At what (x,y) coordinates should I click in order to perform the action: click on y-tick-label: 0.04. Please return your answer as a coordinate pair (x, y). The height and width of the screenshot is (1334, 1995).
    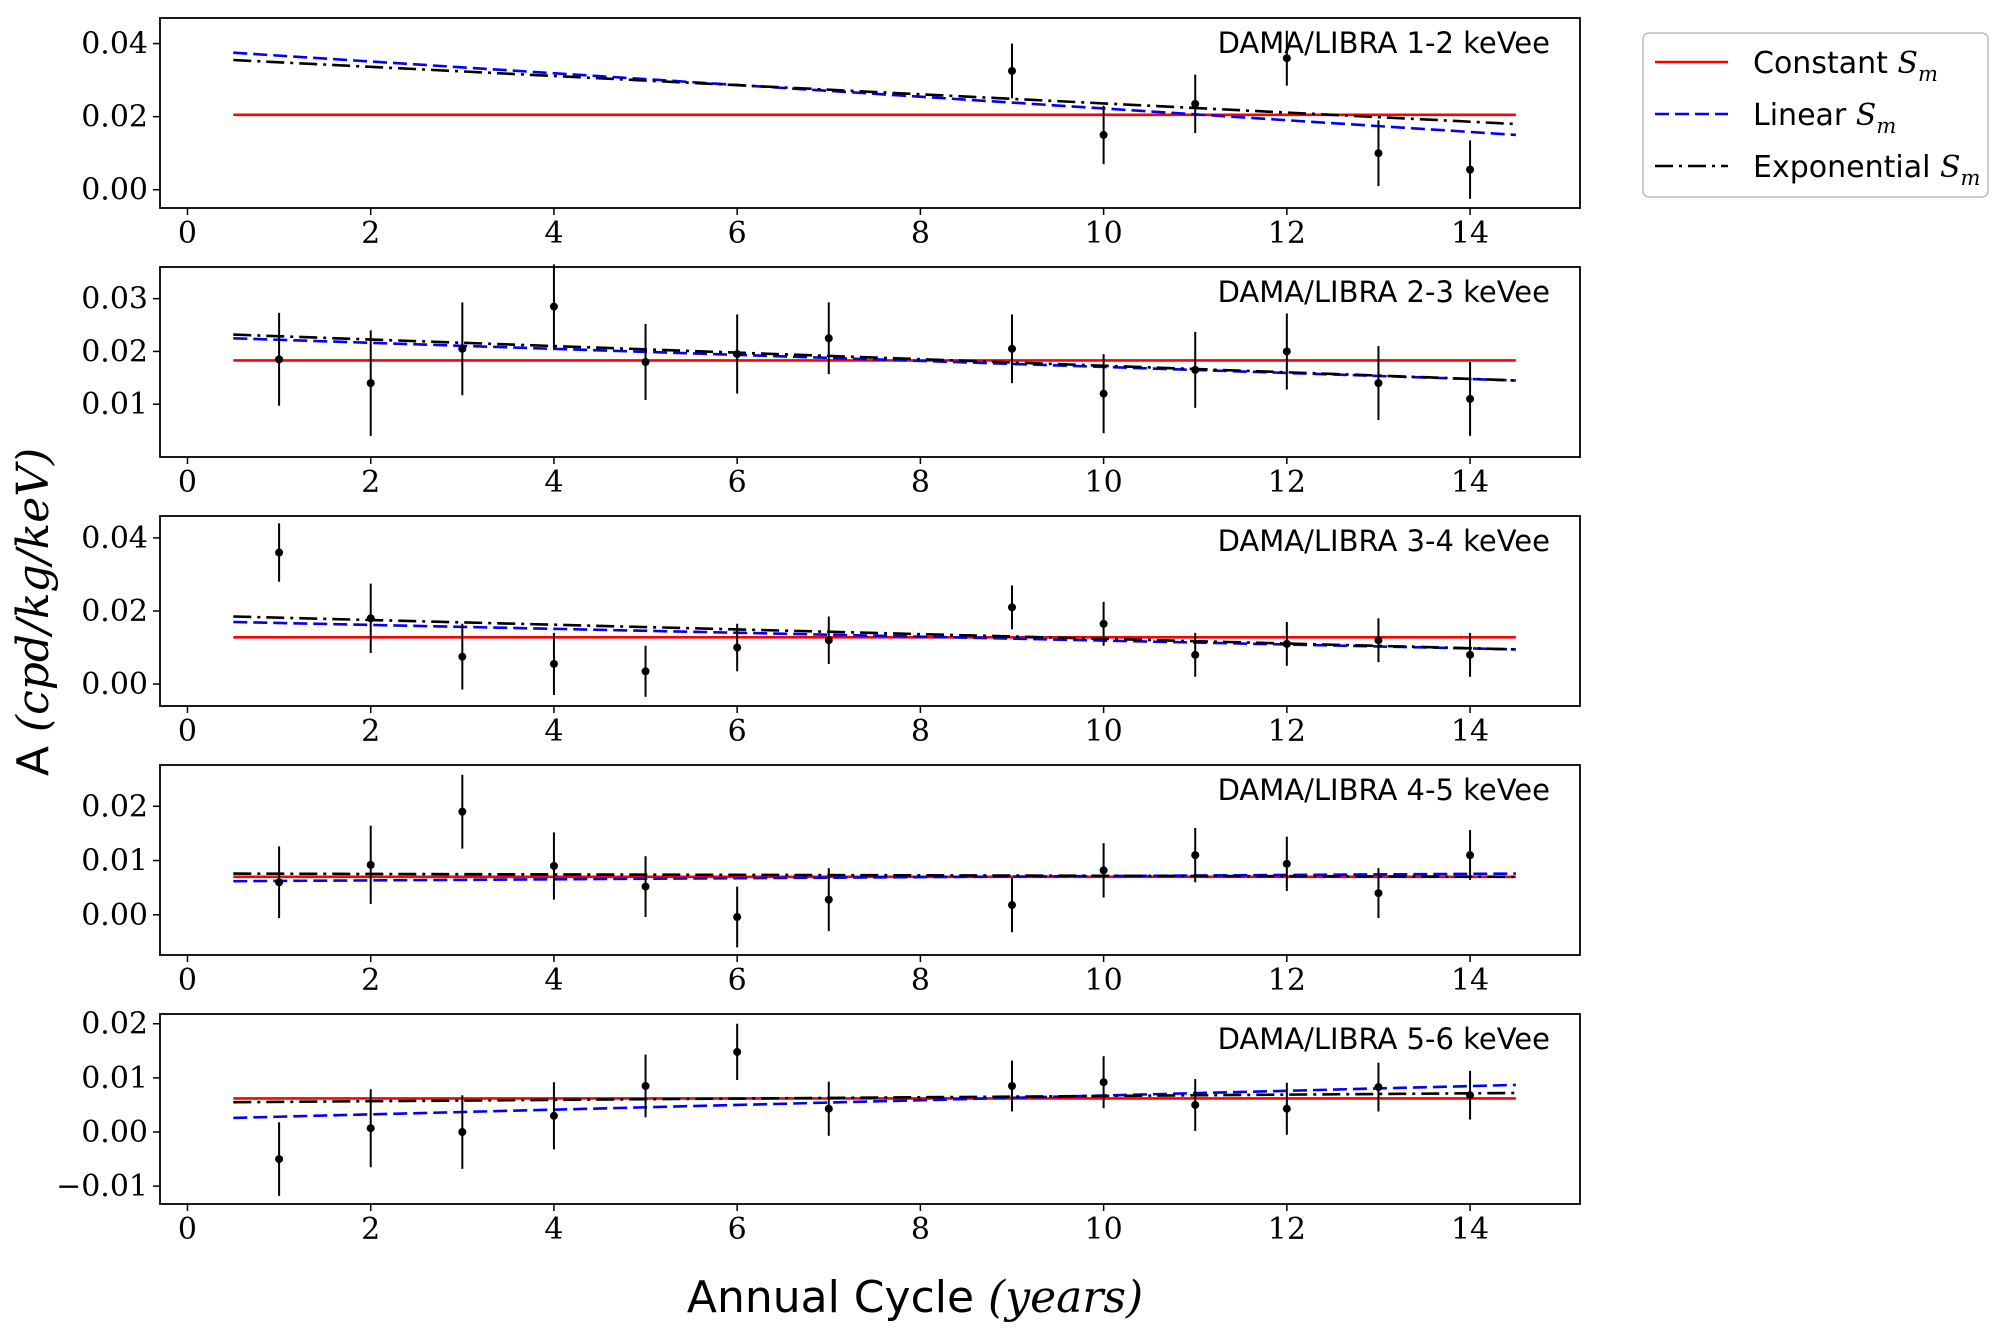
    Looking at the image, I should click on (114, 44).